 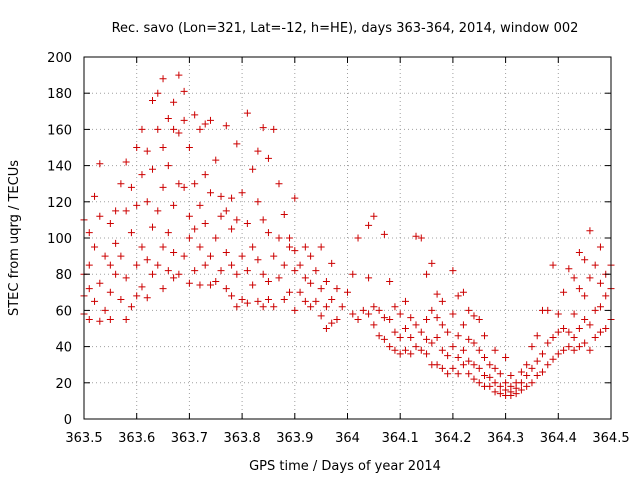 What do you see at coordinates (400, 438) in the screenshot?
I see `x-tick-label: 364.1` at bounding box center [400, 438].